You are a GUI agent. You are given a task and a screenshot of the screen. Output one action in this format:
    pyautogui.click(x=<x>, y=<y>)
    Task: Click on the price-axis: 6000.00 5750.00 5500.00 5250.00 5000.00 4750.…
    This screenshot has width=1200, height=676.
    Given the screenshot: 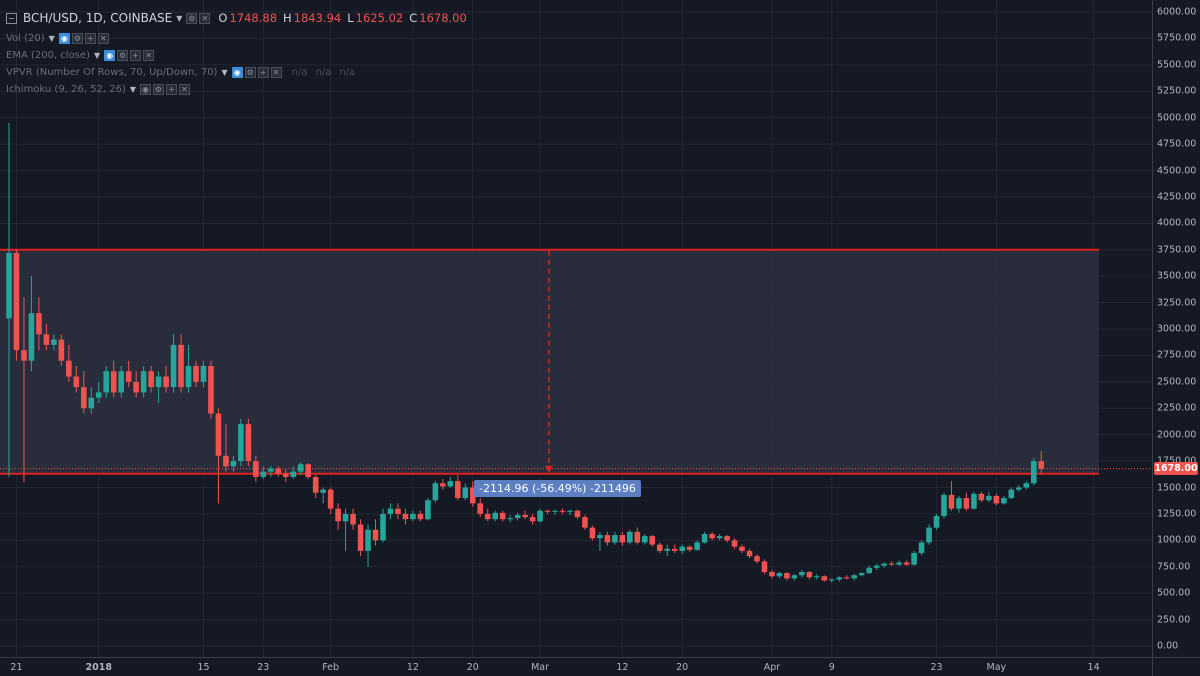 What is the action you would take?
    pyautogui.click(x=1176, y=328)
    